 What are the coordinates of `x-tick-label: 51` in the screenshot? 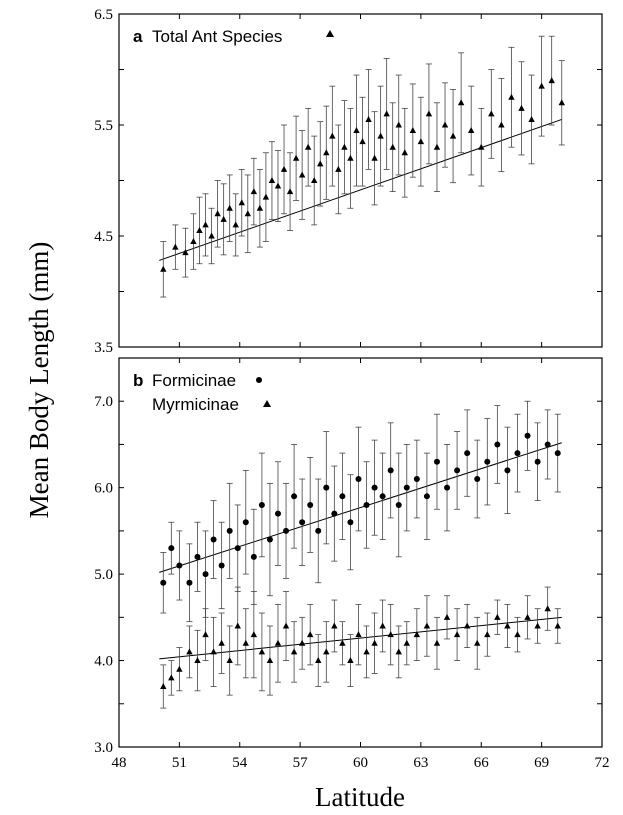 It's located at (179, 763).